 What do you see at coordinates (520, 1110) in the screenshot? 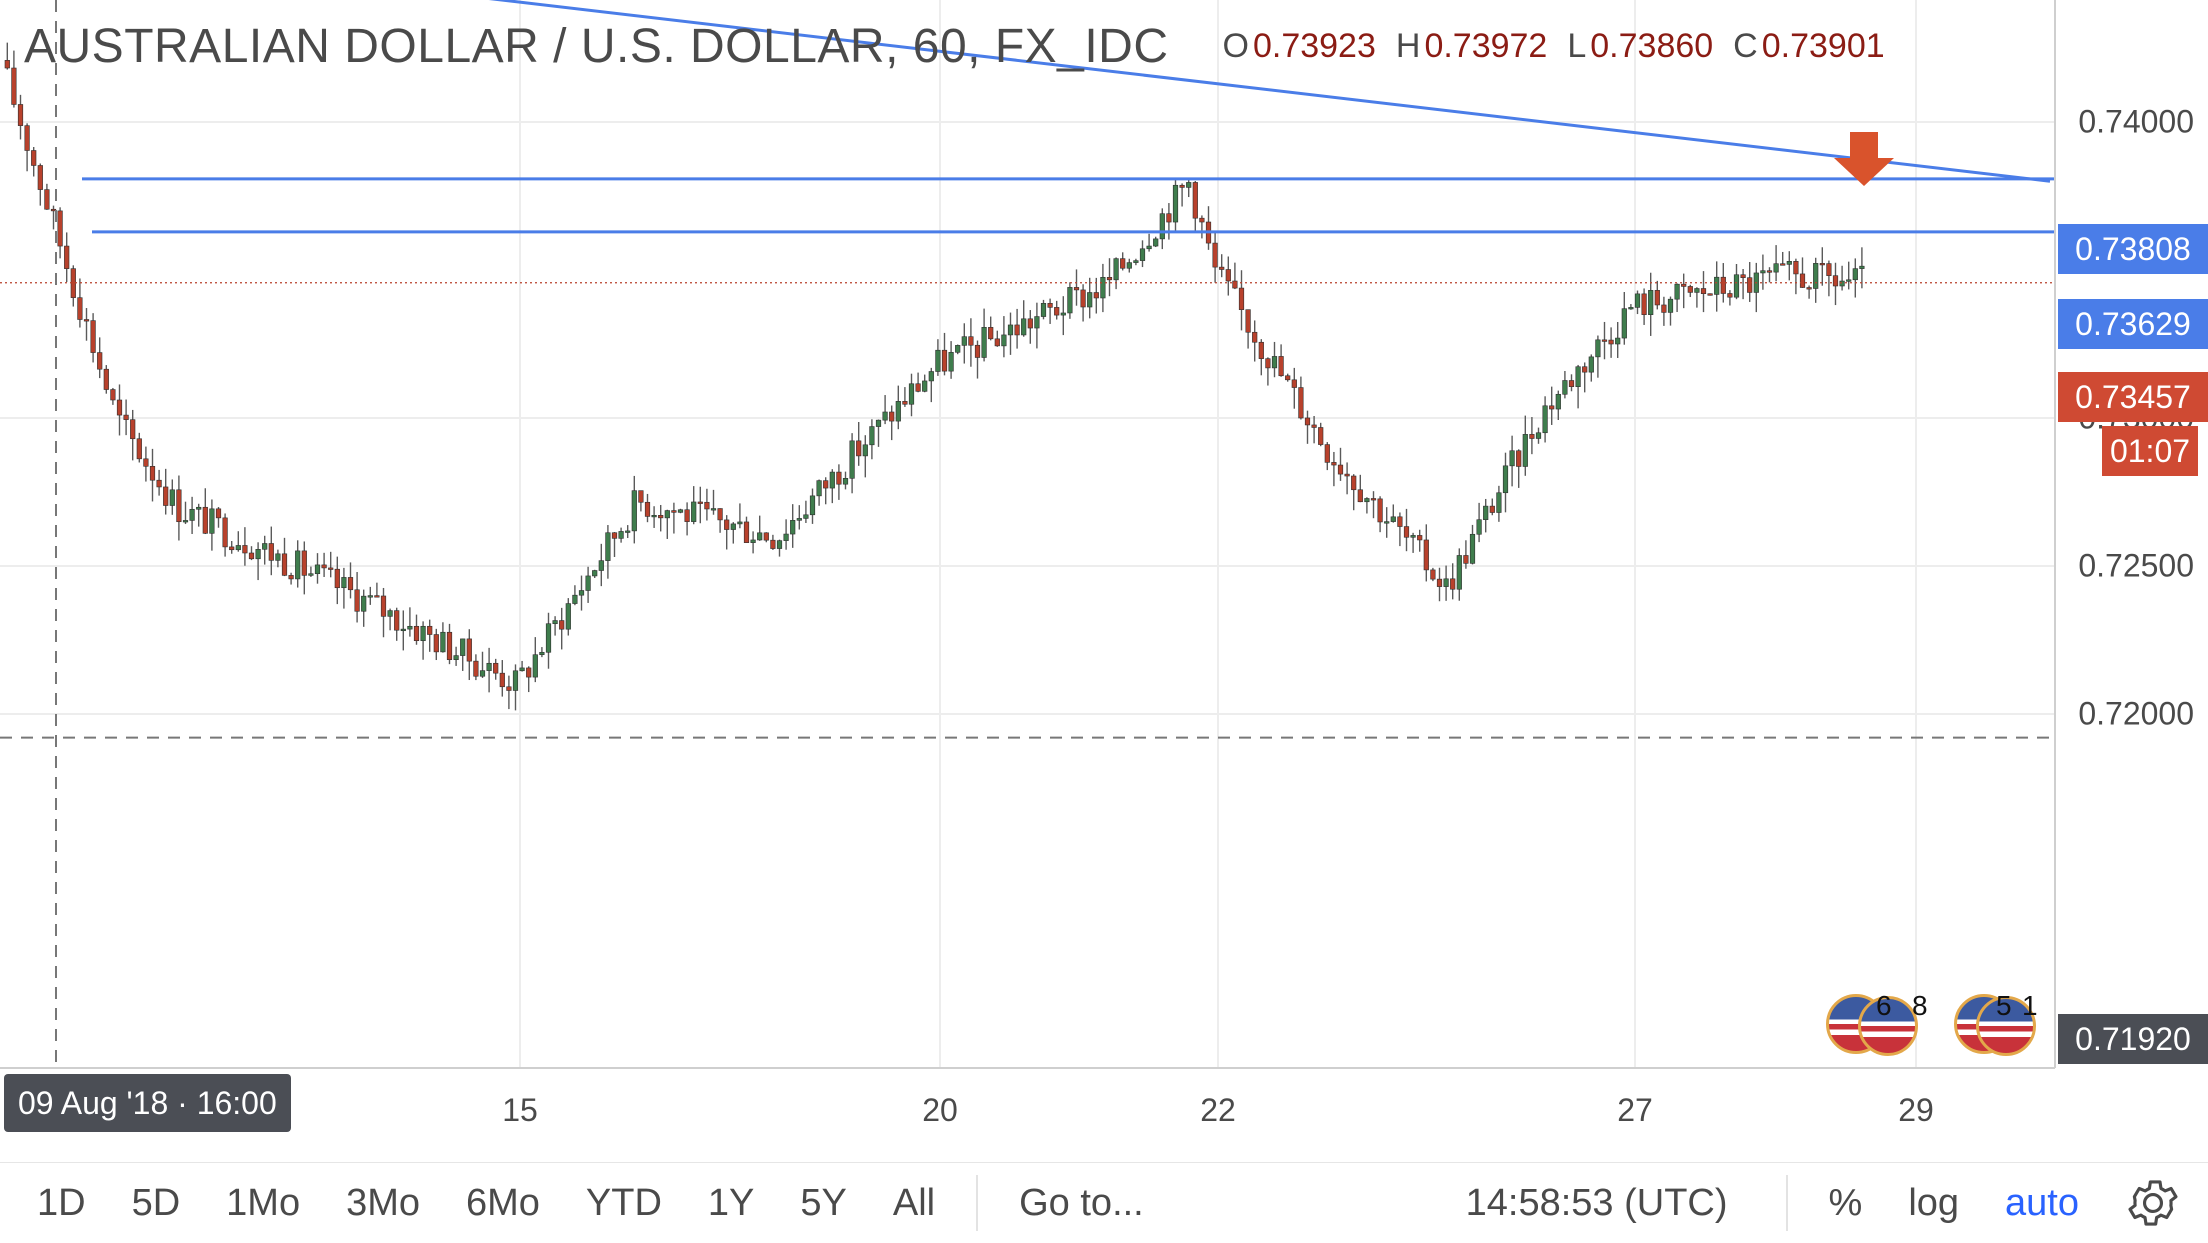
I see `x-tick-label: 15` at bounding box center [520, 1110].